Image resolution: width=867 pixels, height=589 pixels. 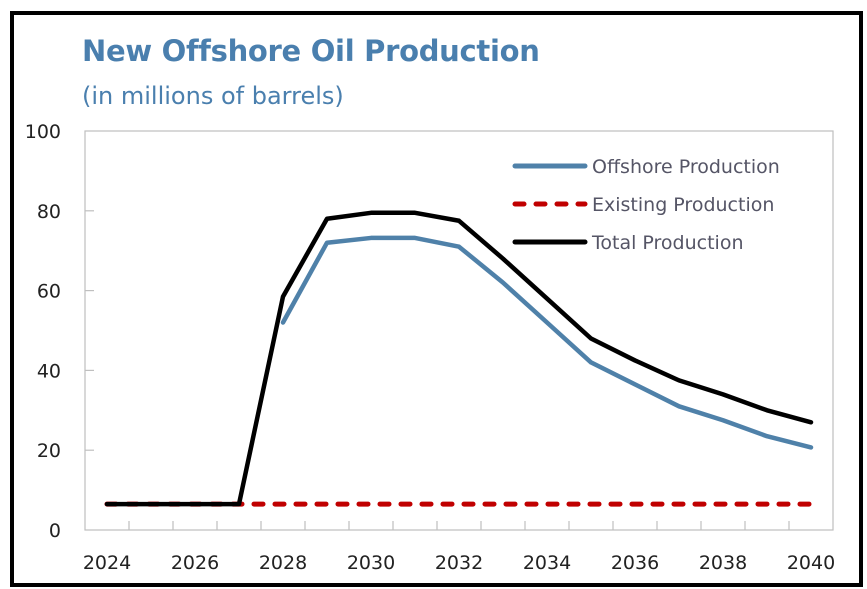 I want to click on legend-label-offshore-production: Offshore Production, so click(x=686, y=167).